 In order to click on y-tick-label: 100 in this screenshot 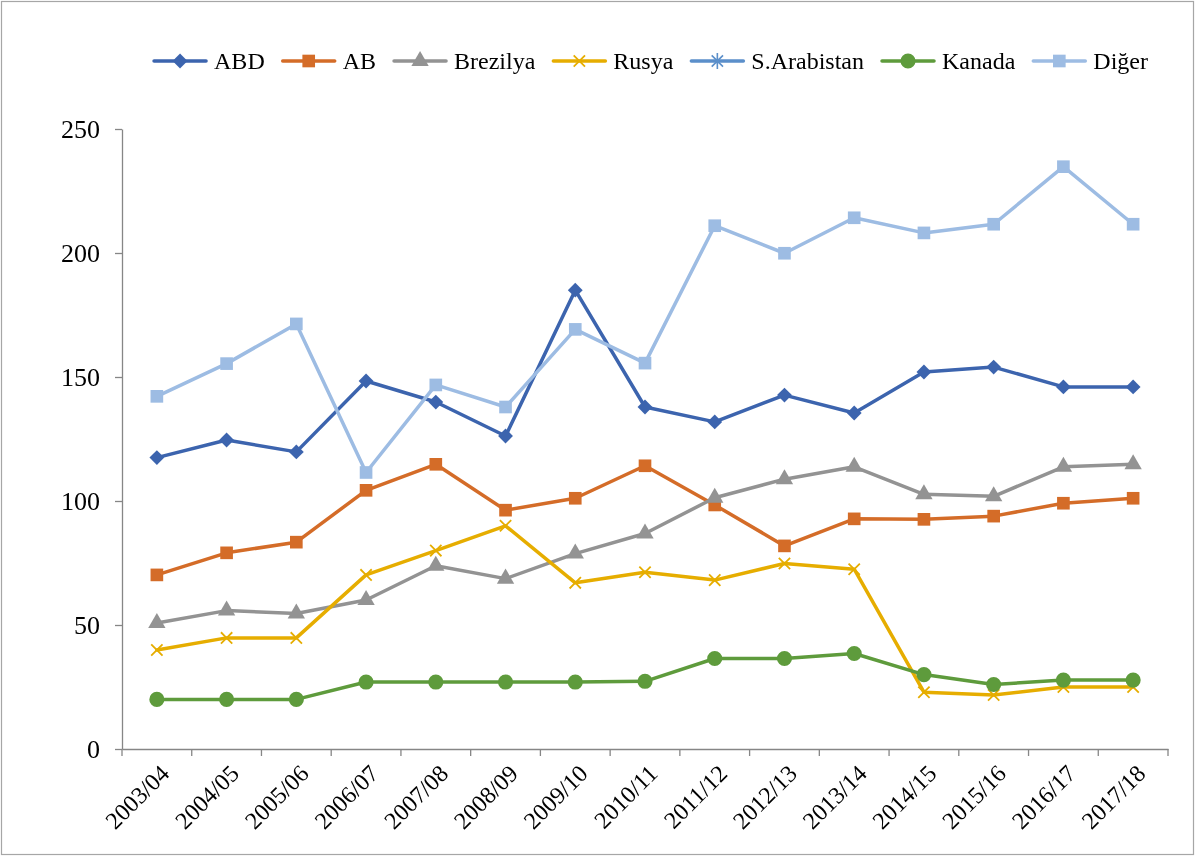, I will do `click(80, 501)`.